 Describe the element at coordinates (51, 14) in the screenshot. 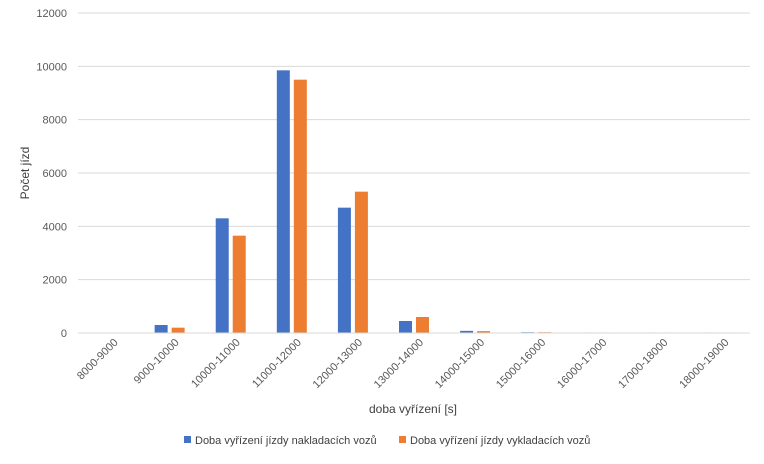

I see `y-tick-label: 12000` at that location.